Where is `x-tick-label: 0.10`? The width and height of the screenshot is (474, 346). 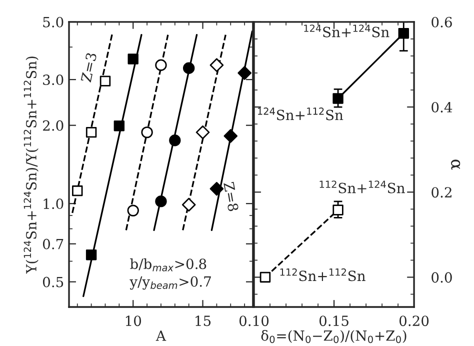
x-tick-label: 0.10 is located at coordinates (254, 321).